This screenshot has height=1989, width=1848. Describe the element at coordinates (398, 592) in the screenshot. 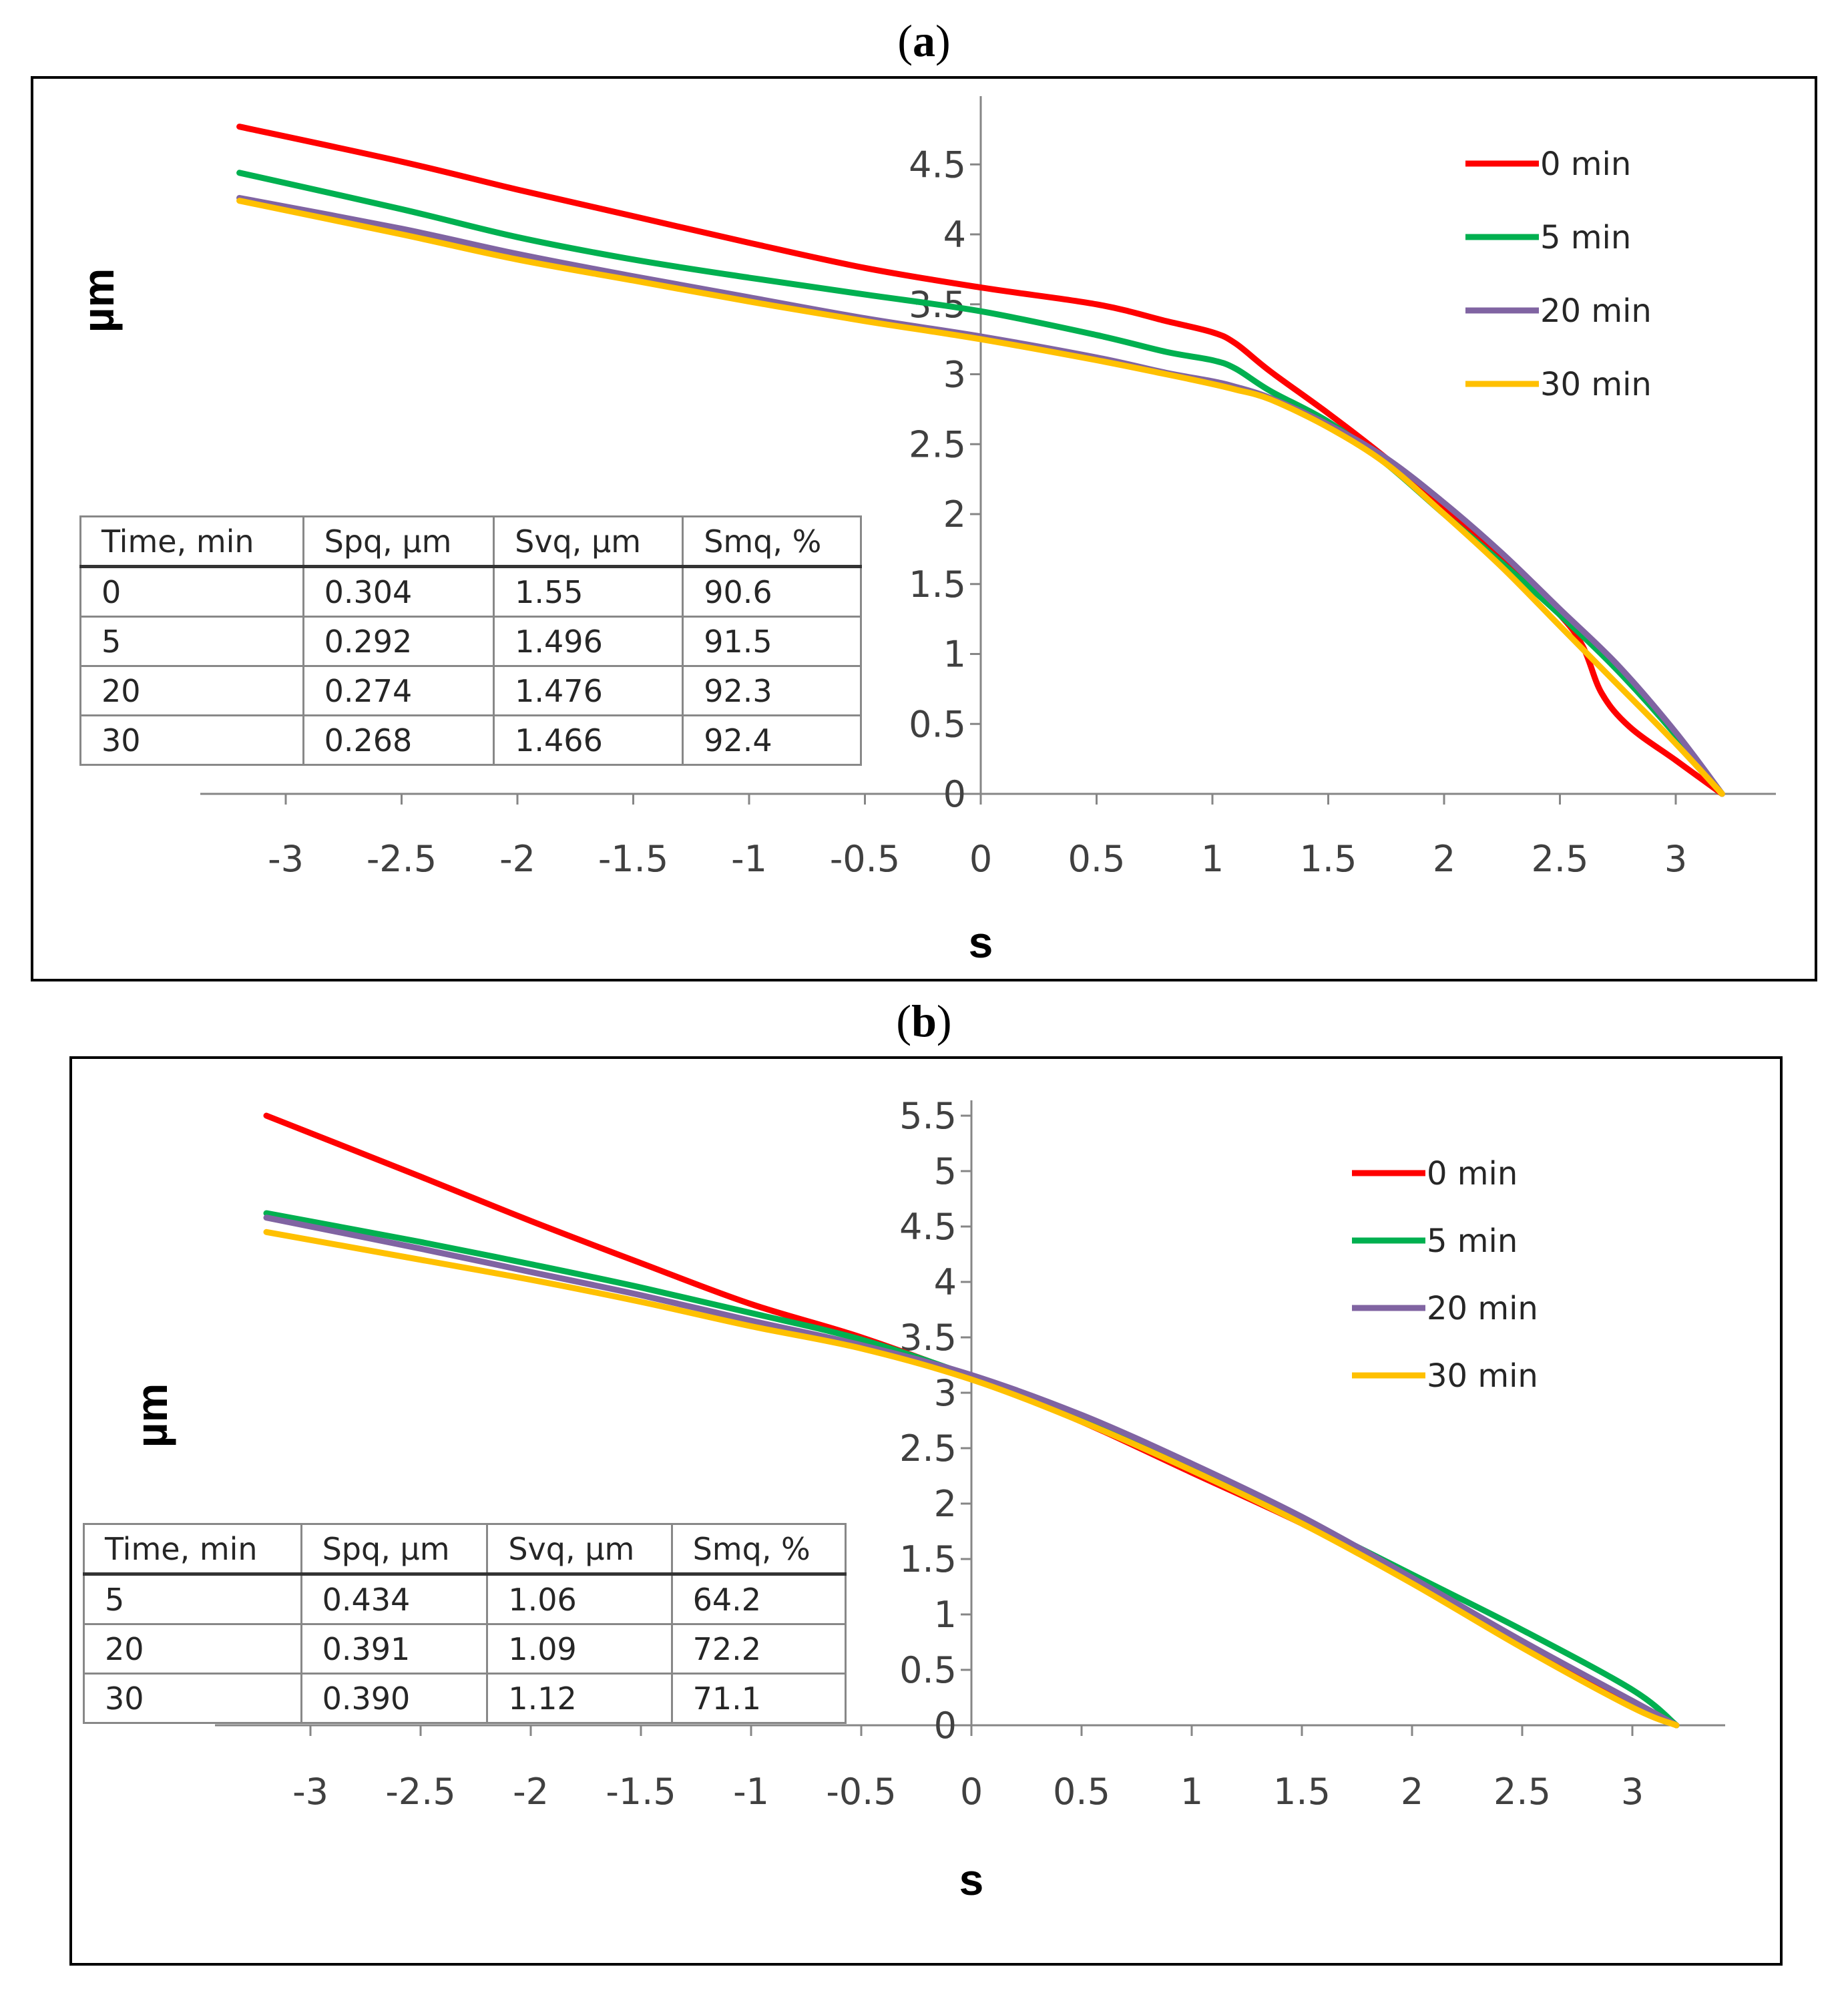

I see `table-cell: 0.304` at that location.